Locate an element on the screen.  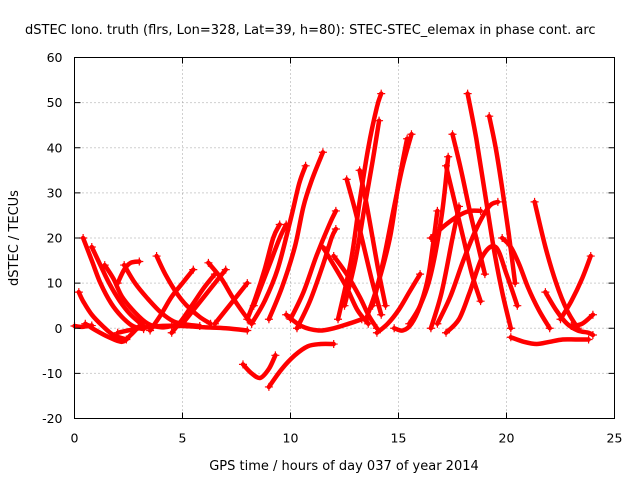
trace-arc14 is located at coordinates (230, 293).